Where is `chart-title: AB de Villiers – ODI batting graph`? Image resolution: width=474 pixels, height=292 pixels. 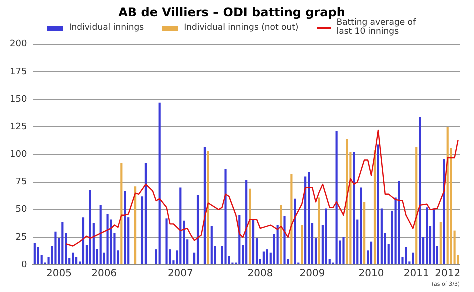 chart-title: AB de Villiers – ODI batting graph is located at coordinates (232, 12).